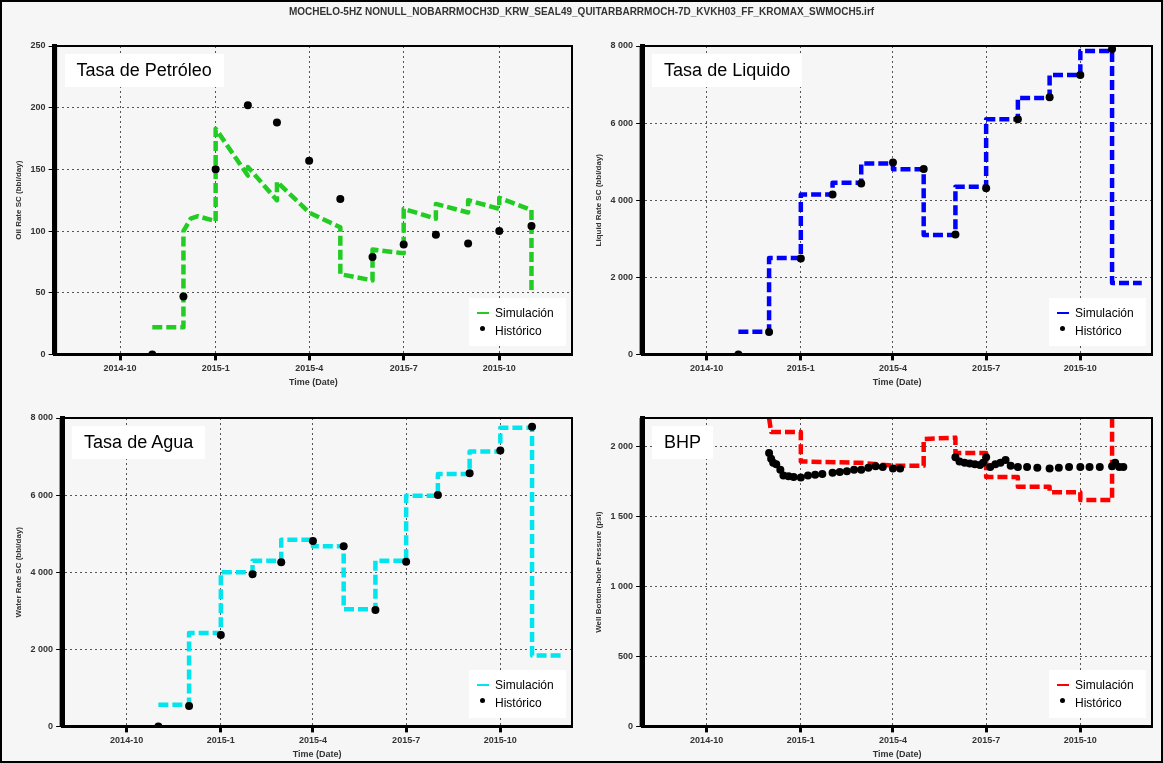 This screenshot has width=1163, height=763. I want to click on annotation: Tasa de Petróleo, so click(144, 70).